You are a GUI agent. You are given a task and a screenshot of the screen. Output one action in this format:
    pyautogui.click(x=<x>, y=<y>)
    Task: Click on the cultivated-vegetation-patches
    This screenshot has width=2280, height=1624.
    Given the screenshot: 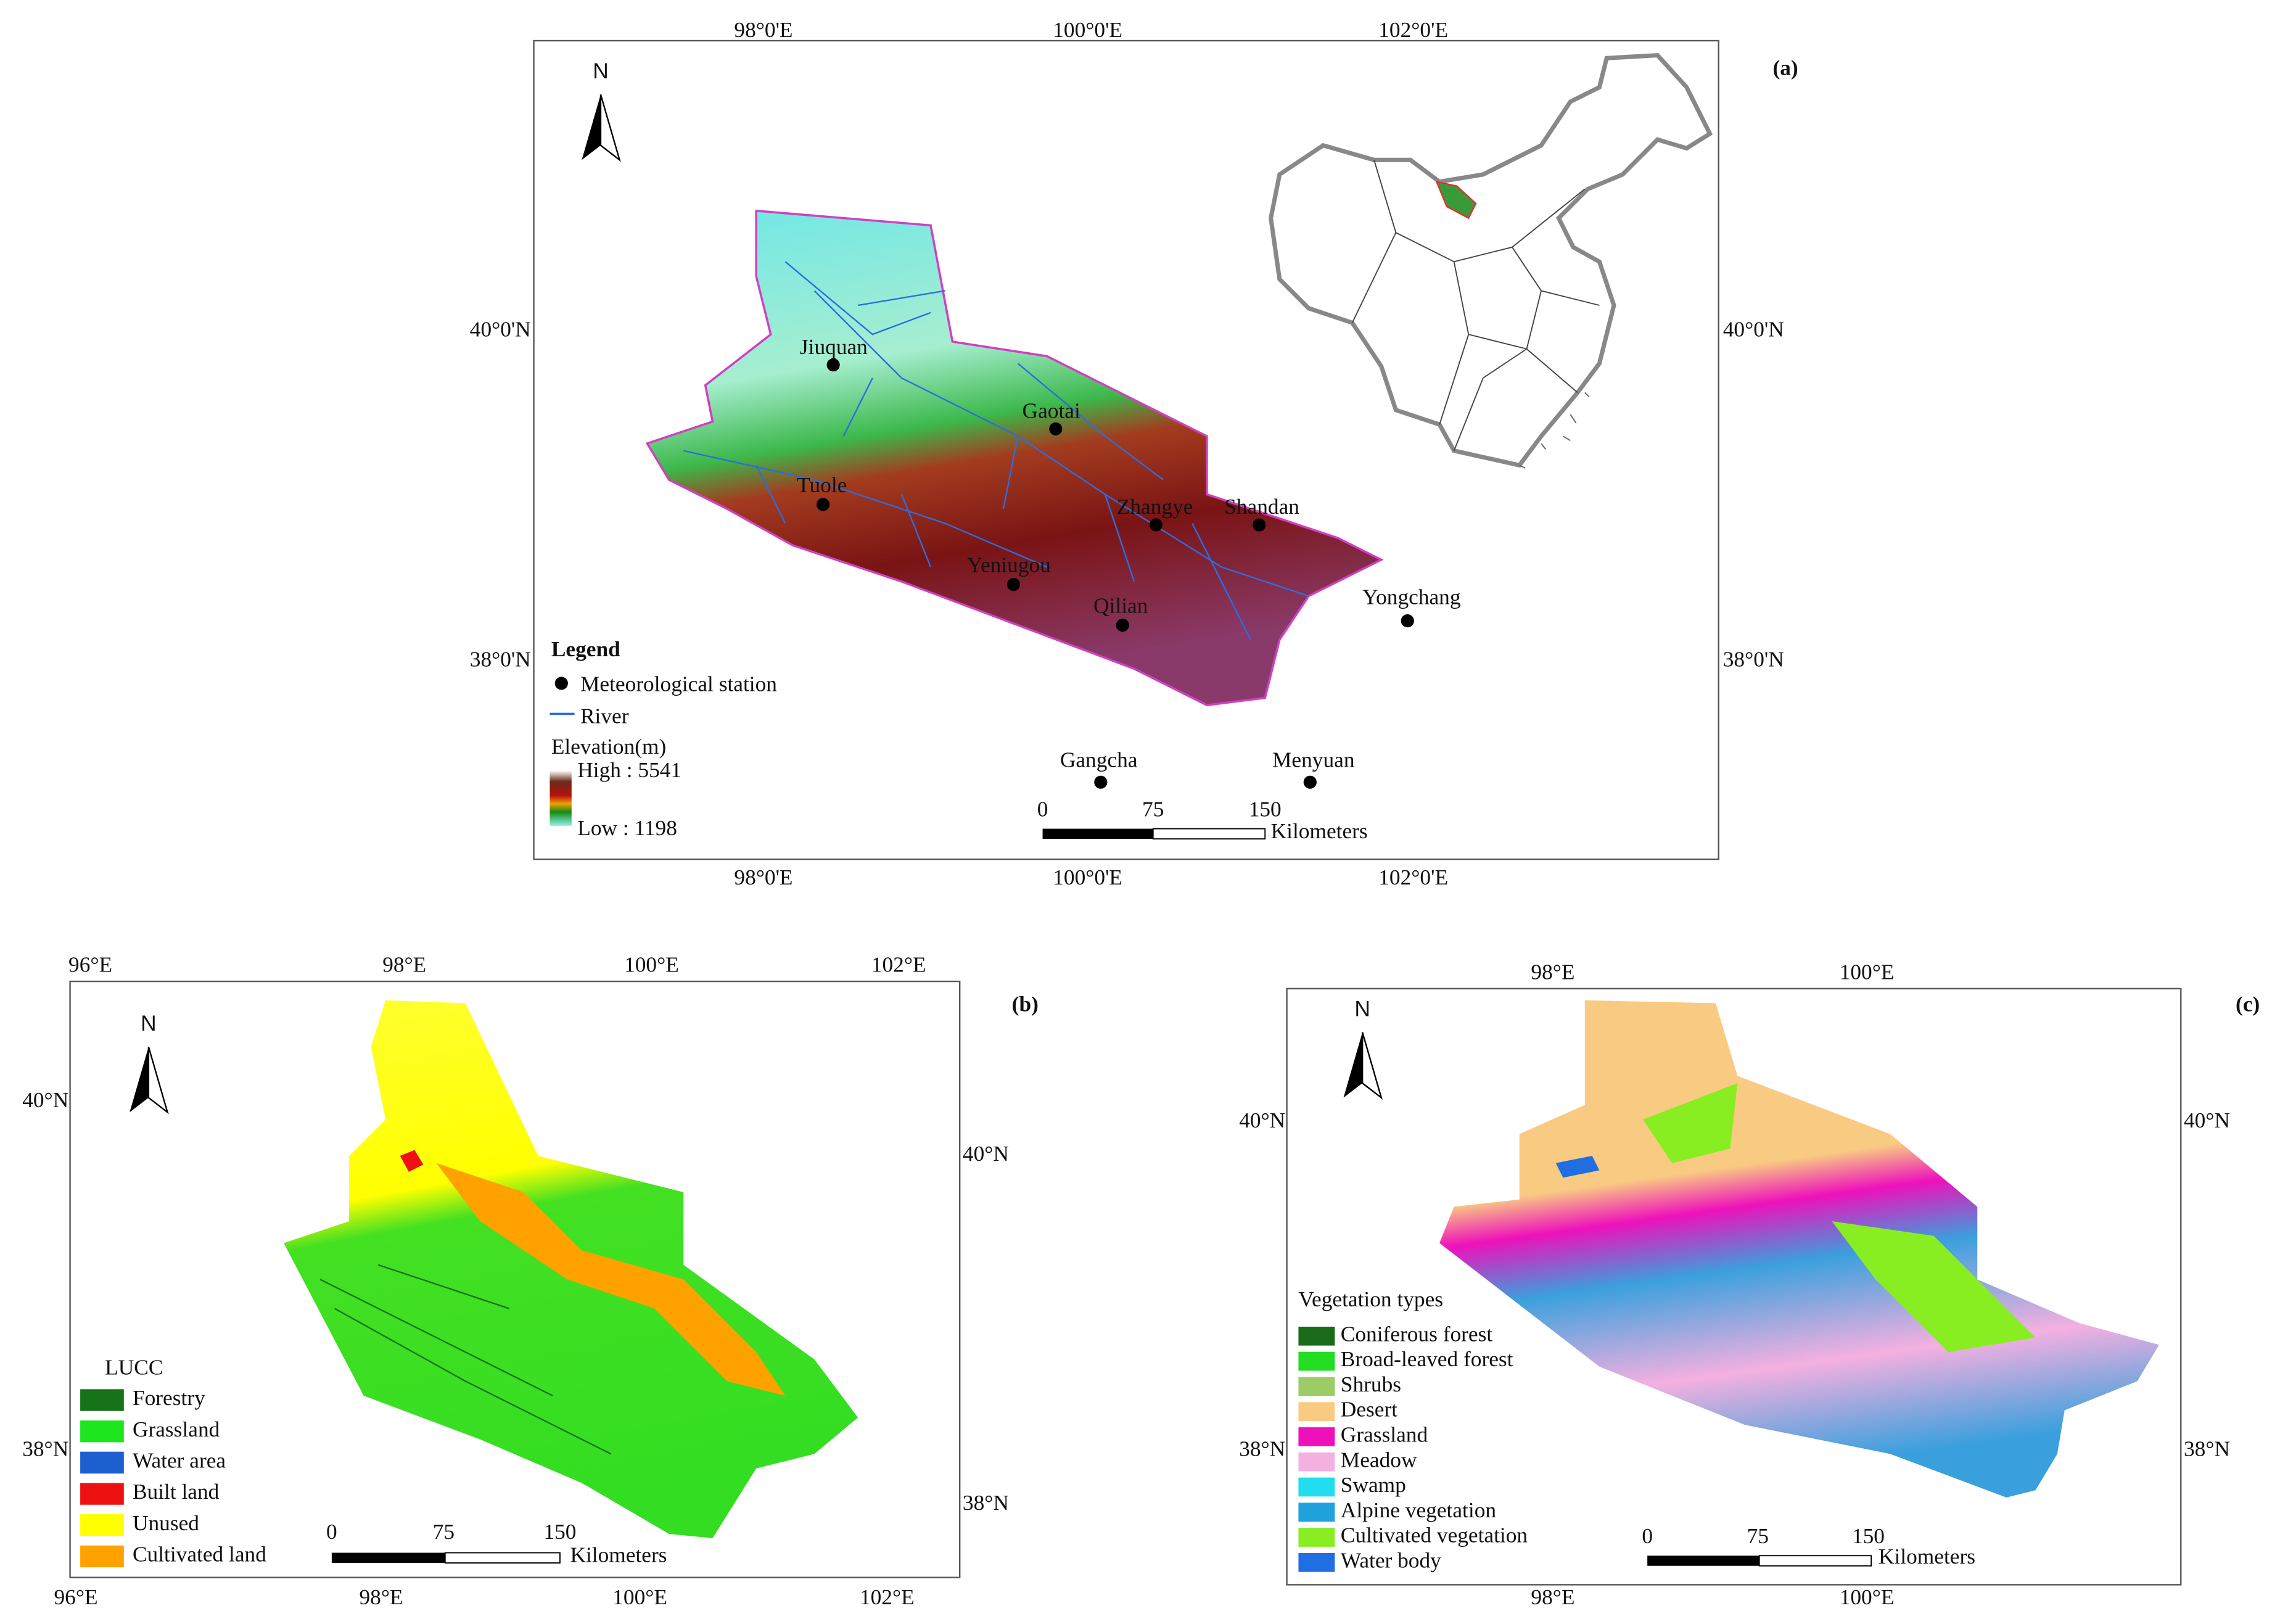 What is the action you would take?
    pyautogui.click(x=1839, y=1218)
    